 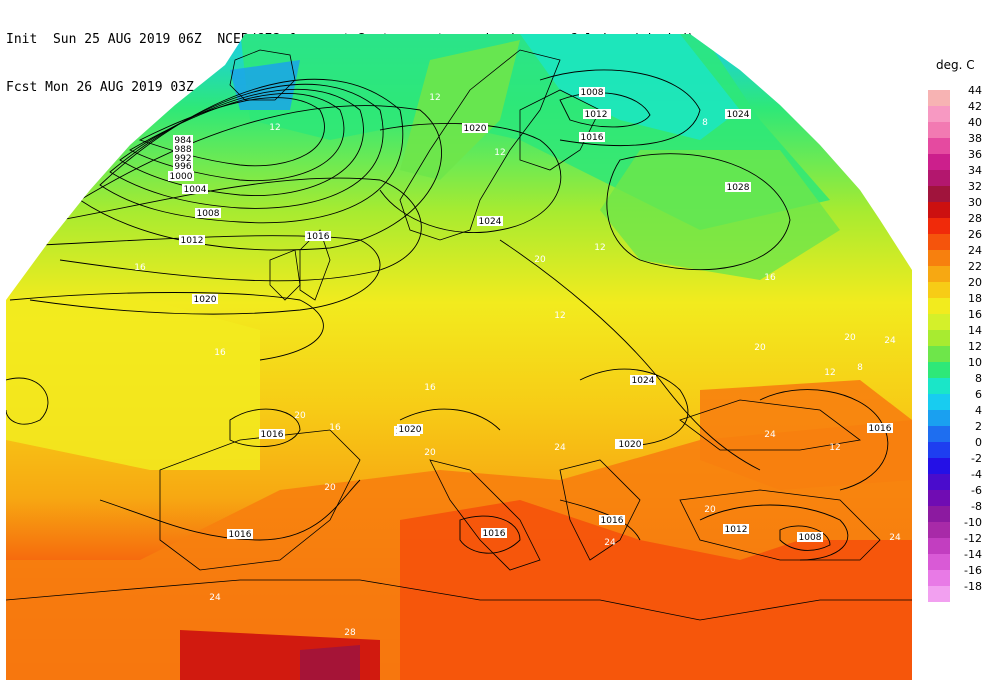 I want to click on legend-row: -2, so click(x=963, y=463).